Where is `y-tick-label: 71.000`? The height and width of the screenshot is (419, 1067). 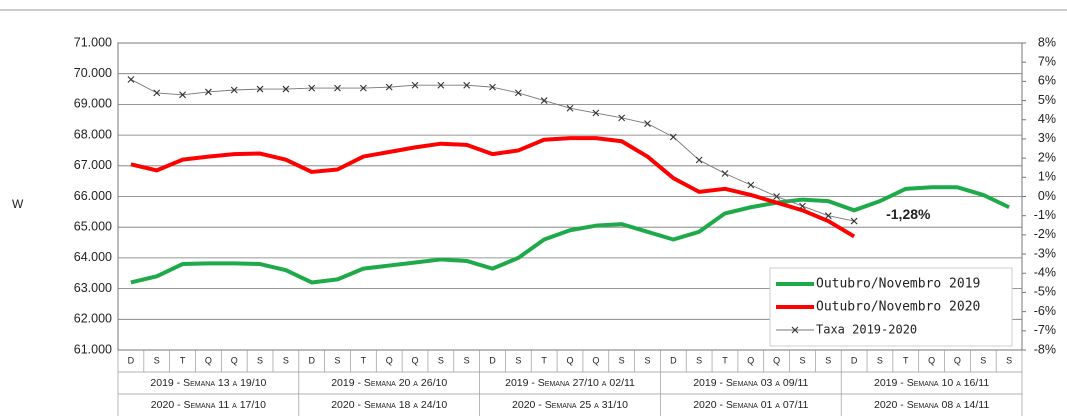 y-tick-label: 71.000 is located at coordinates (93, 42).